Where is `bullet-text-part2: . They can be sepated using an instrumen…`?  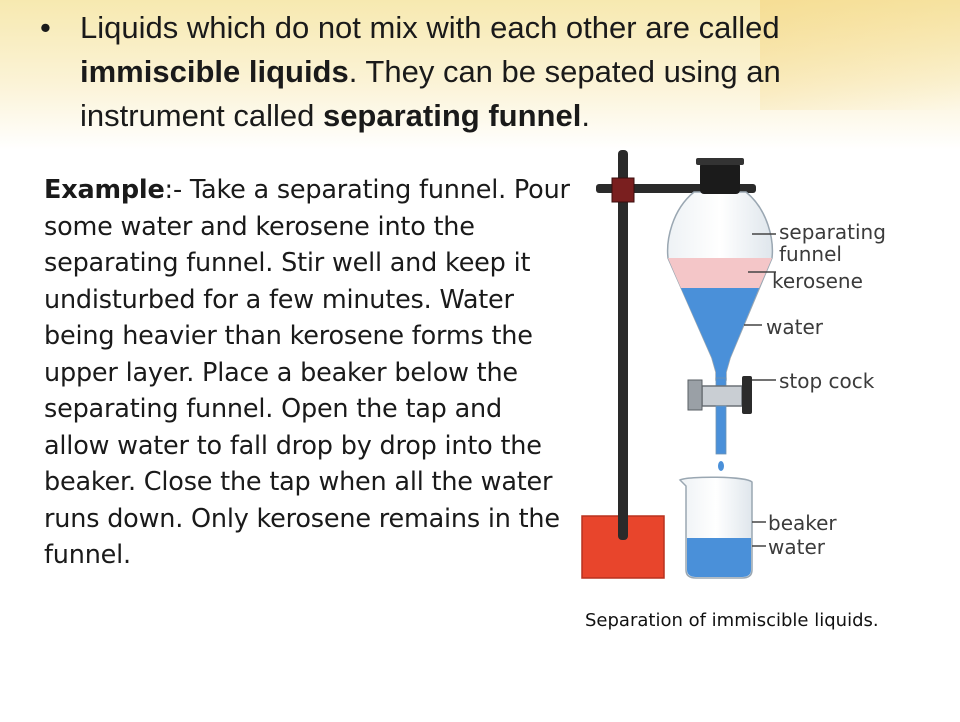 bullet-text-part2: . They can be sepated using an instrumen… is located at coordinates (430, 93).